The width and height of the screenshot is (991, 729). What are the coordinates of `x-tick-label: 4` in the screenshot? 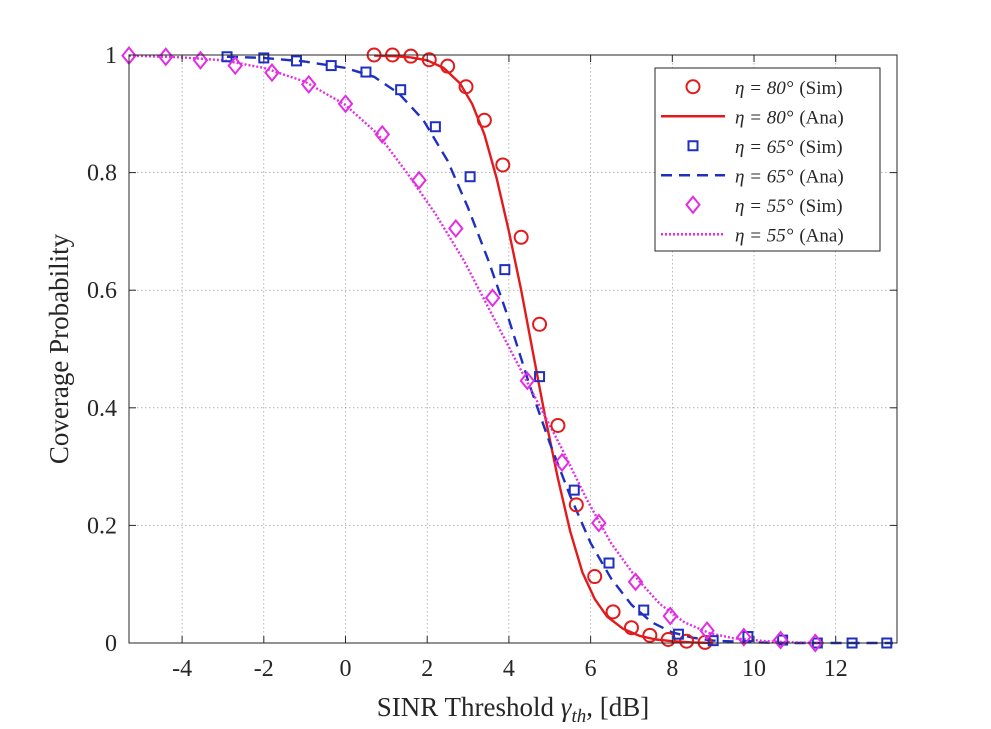 It's located at (509, 669).